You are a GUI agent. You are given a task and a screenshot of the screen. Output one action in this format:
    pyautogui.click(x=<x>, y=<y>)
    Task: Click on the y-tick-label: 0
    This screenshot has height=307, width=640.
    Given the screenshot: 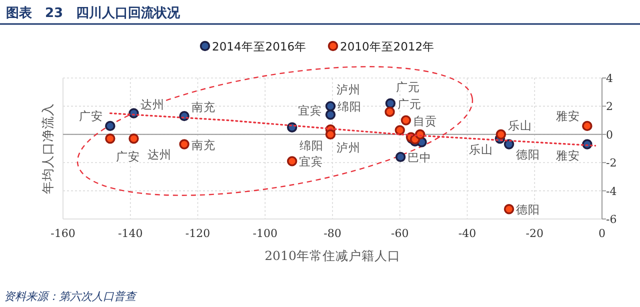 What is the action you would take?
    pyautogui.click(x=609, y=135)
    